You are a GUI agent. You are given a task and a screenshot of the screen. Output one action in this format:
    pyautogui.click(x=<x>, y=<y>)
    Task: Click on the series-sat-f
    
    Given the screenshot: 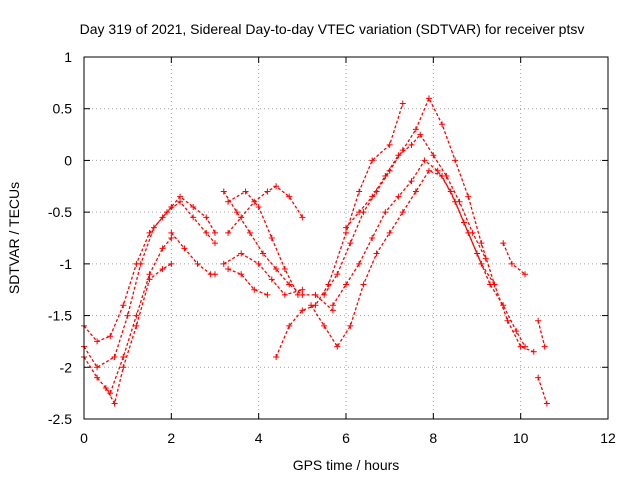 What is the action you would take?
    pyautogui.click(x=263, y=274)
    